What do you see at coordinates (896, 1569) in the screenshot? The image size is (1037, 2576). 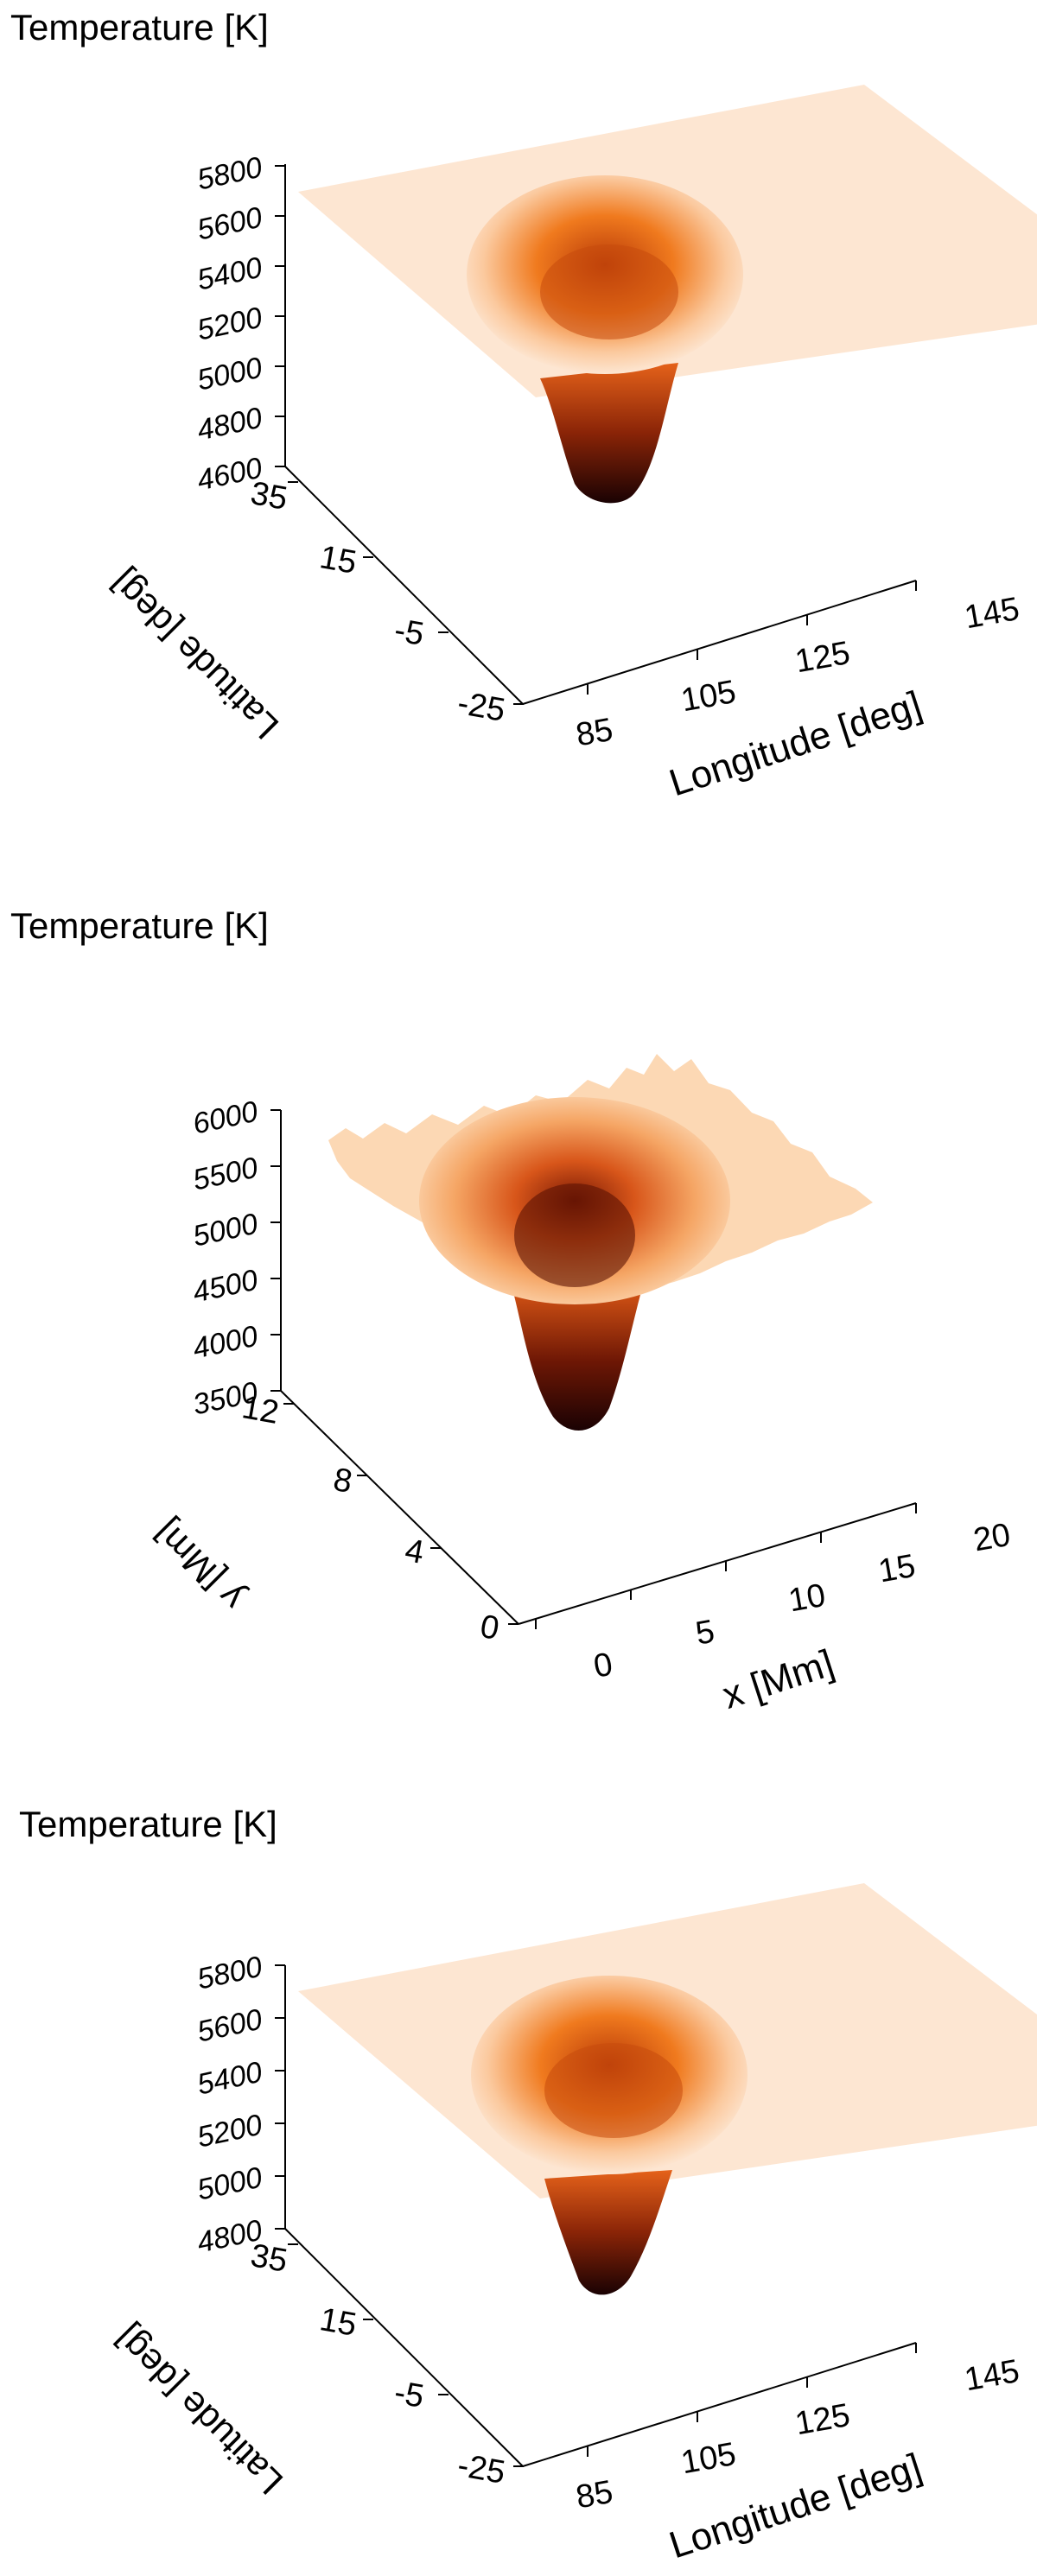 I see `x-tick-label: 15` at bounding box center [896, 1569].